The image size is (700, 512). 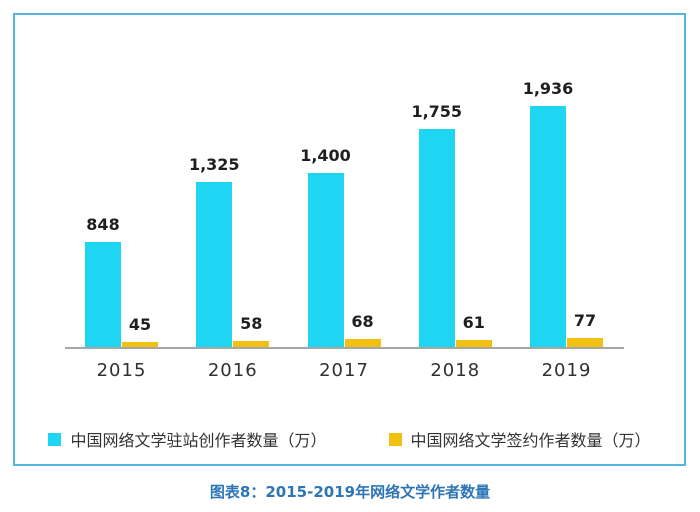 I want to click on bar-value-label: 77, so click(x=585, y=320).